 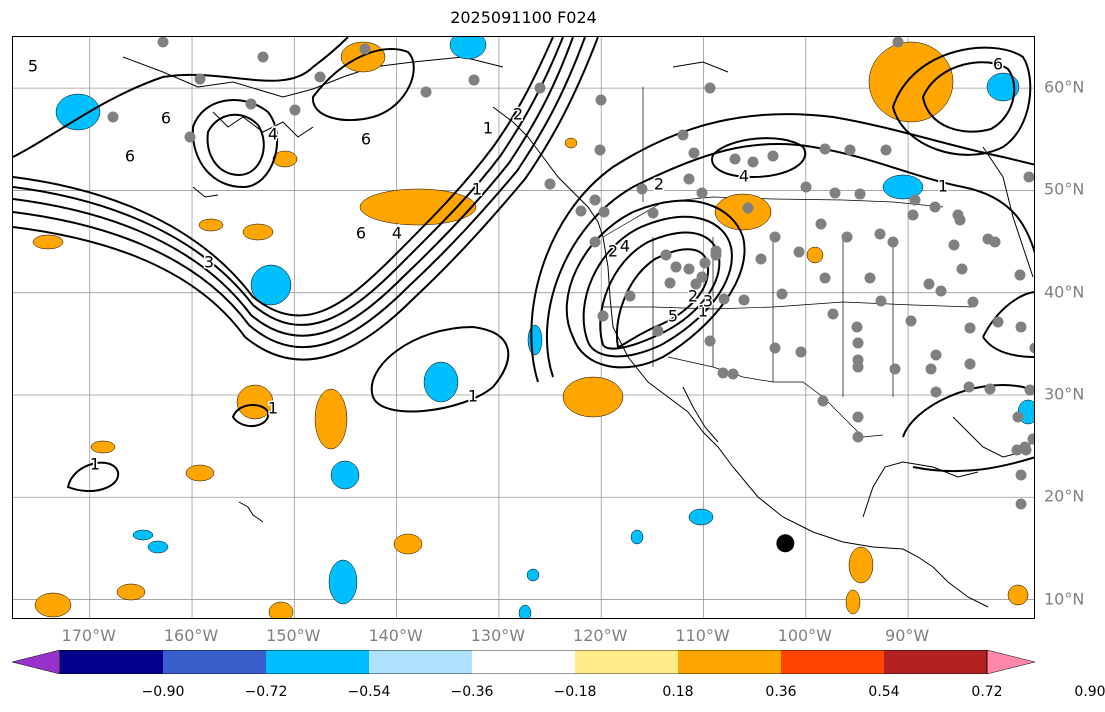 What do you see at coordinates (163, 692) in the screenshot?
I see `colorbar-tick-label: −0.90` at bounding box center [163, 692].